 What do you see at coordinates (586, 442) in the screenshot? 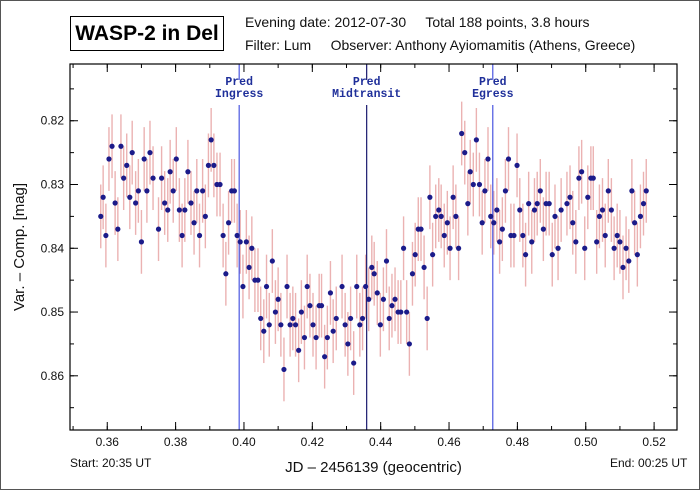
I see `x-tick-label: 0.50` at bounding box center [586, 442].